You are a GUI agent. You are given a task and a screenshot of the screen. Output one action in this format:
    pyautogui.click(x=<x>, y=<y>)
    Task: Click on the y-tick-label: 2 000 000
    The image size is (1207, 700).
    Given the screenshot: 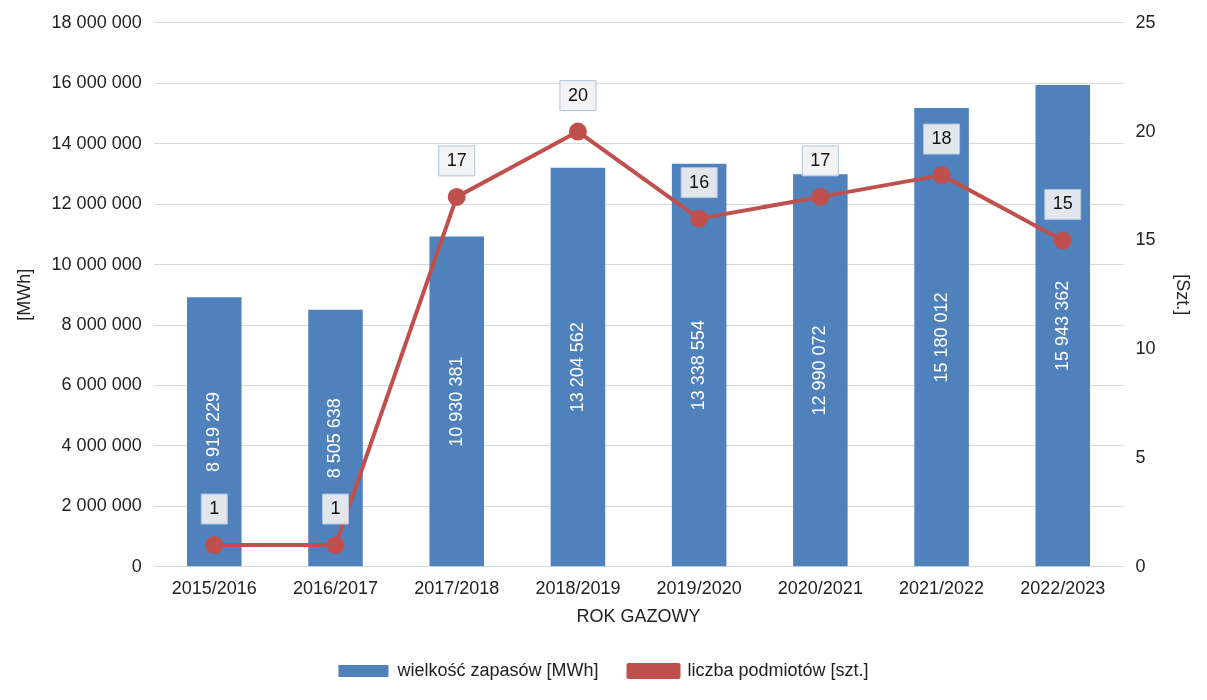 What is the action you would take?
    pyautogui.click(x=101, y=505)
    